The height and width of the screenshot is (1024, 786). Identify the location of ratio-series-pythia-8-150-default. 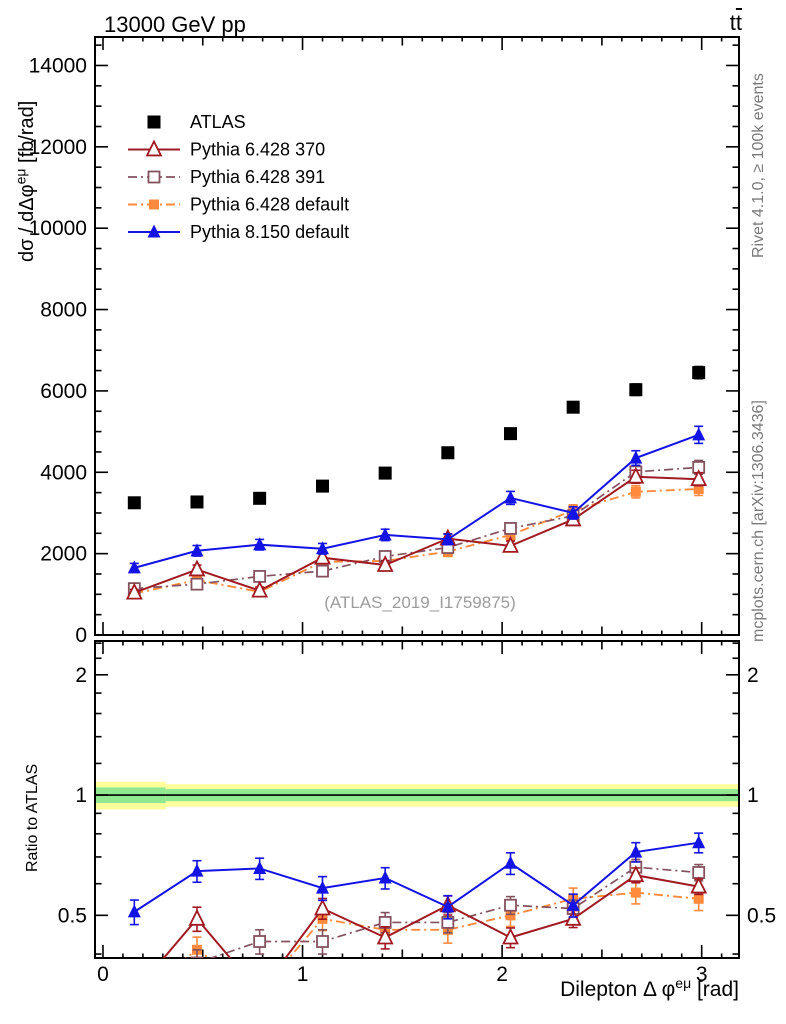
(416, 879).